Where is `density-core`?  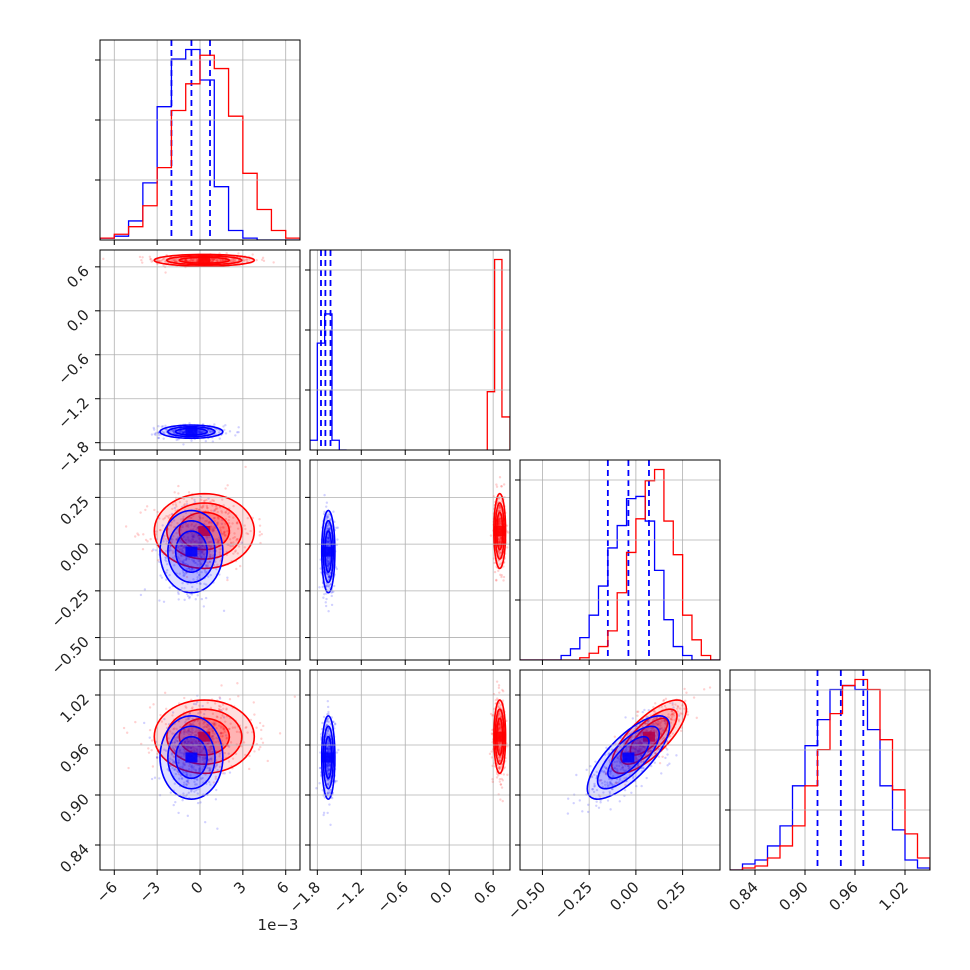 density-core is located at coordinates (628, 757).